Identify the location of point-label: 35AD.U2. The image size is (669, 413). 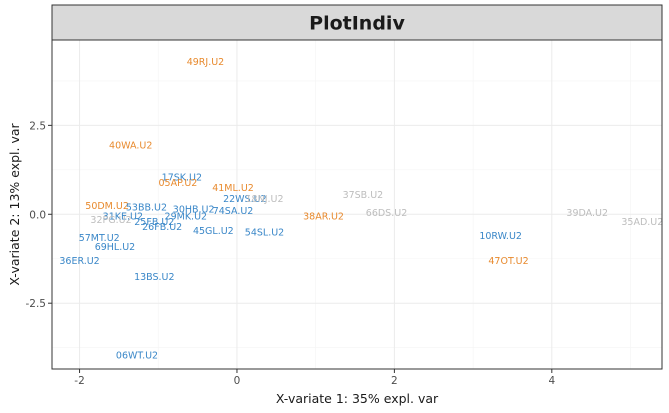
(642, 222).